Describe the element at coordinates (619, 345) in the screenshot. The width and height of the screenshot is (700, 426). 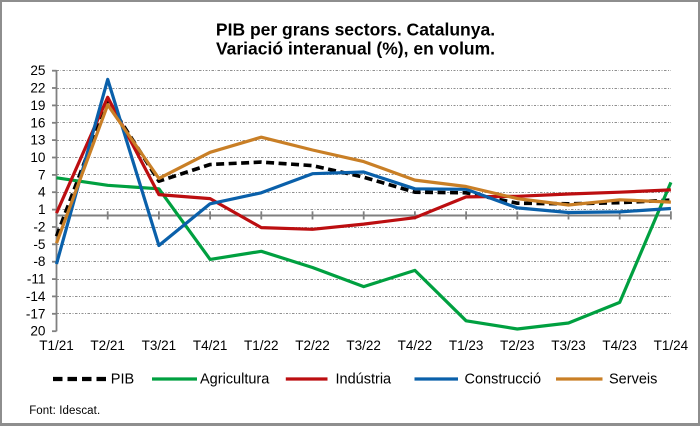
I see `svg-text: T4/23` at that location.